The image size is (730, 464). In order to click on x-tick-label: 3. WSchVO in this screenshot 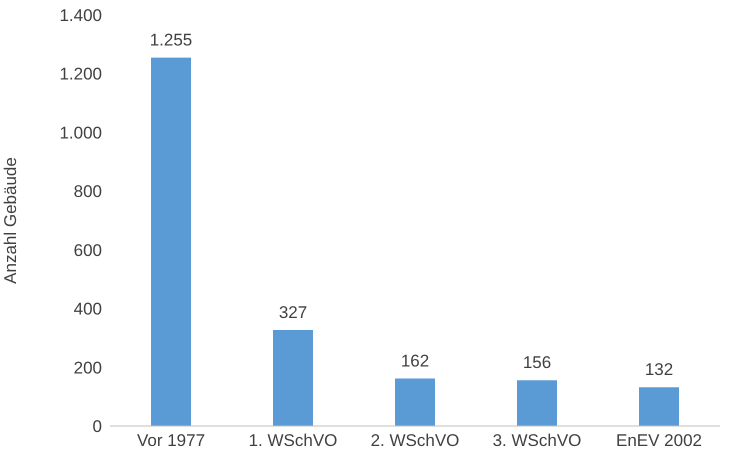, I will do `click(537, 440)`.